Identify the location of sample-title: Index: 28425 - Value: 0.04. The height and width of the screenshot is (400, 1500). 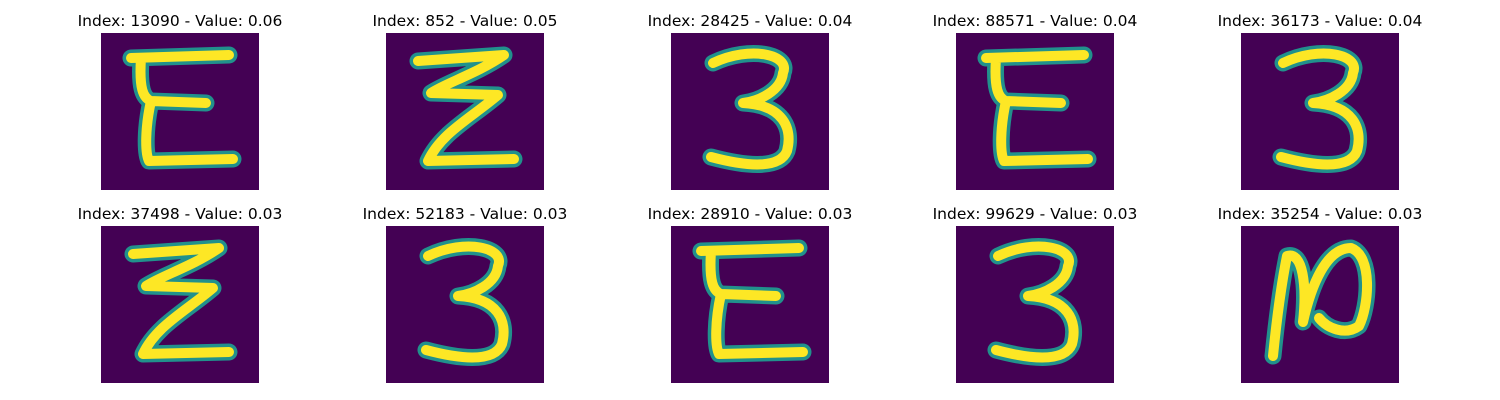
(750, 21).